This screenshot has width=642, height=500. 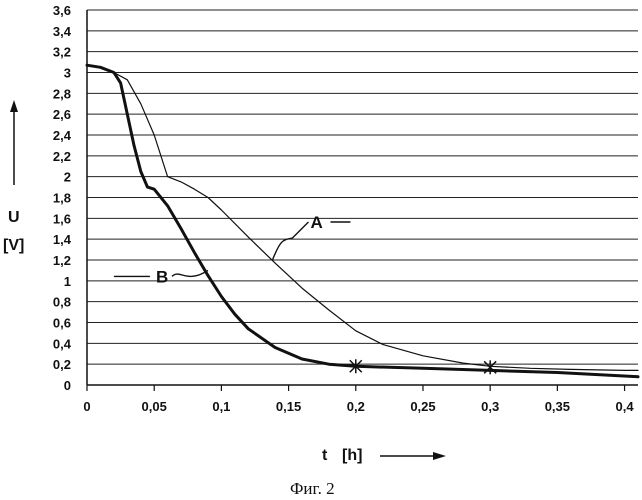 I want to click on x-tick-label: 0,15, so click(x=288, y=406).